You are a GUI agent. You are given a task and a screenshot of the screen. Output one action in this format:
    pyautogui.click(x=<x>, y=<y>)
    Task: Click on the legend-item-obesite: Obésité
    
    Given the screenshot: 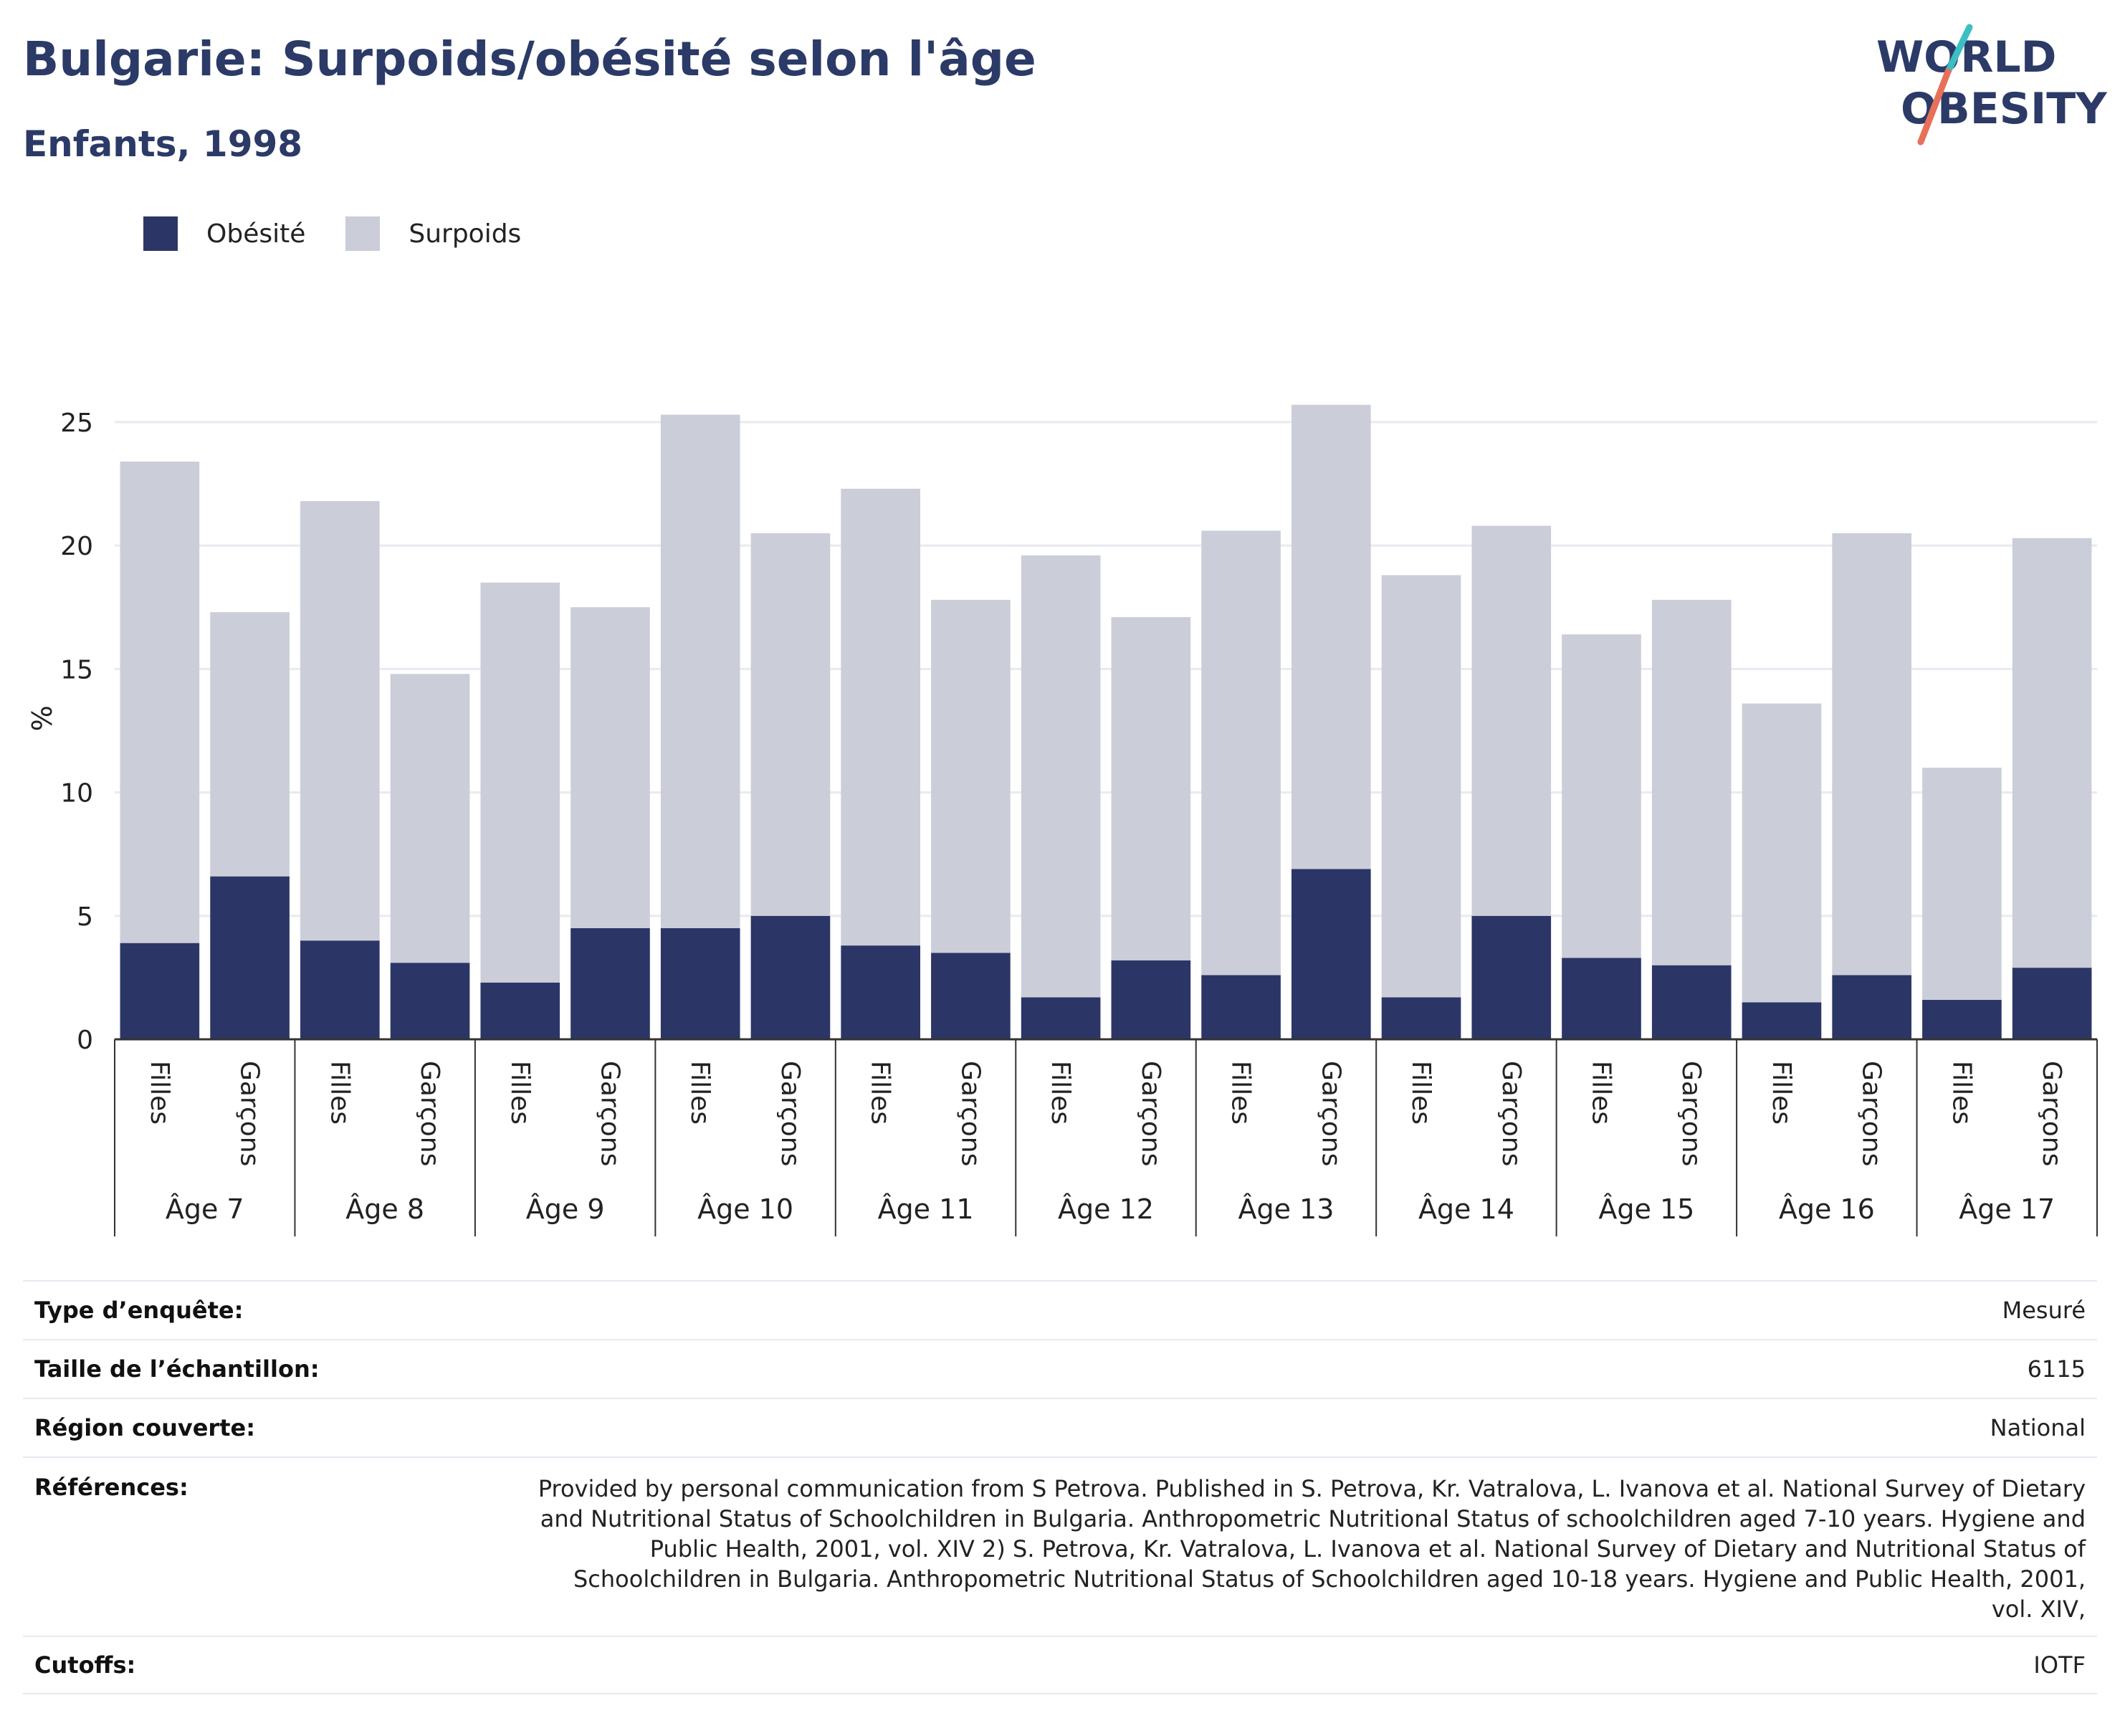 What is the action you would take?
    pyautogui.click(x=224, y=234)
    